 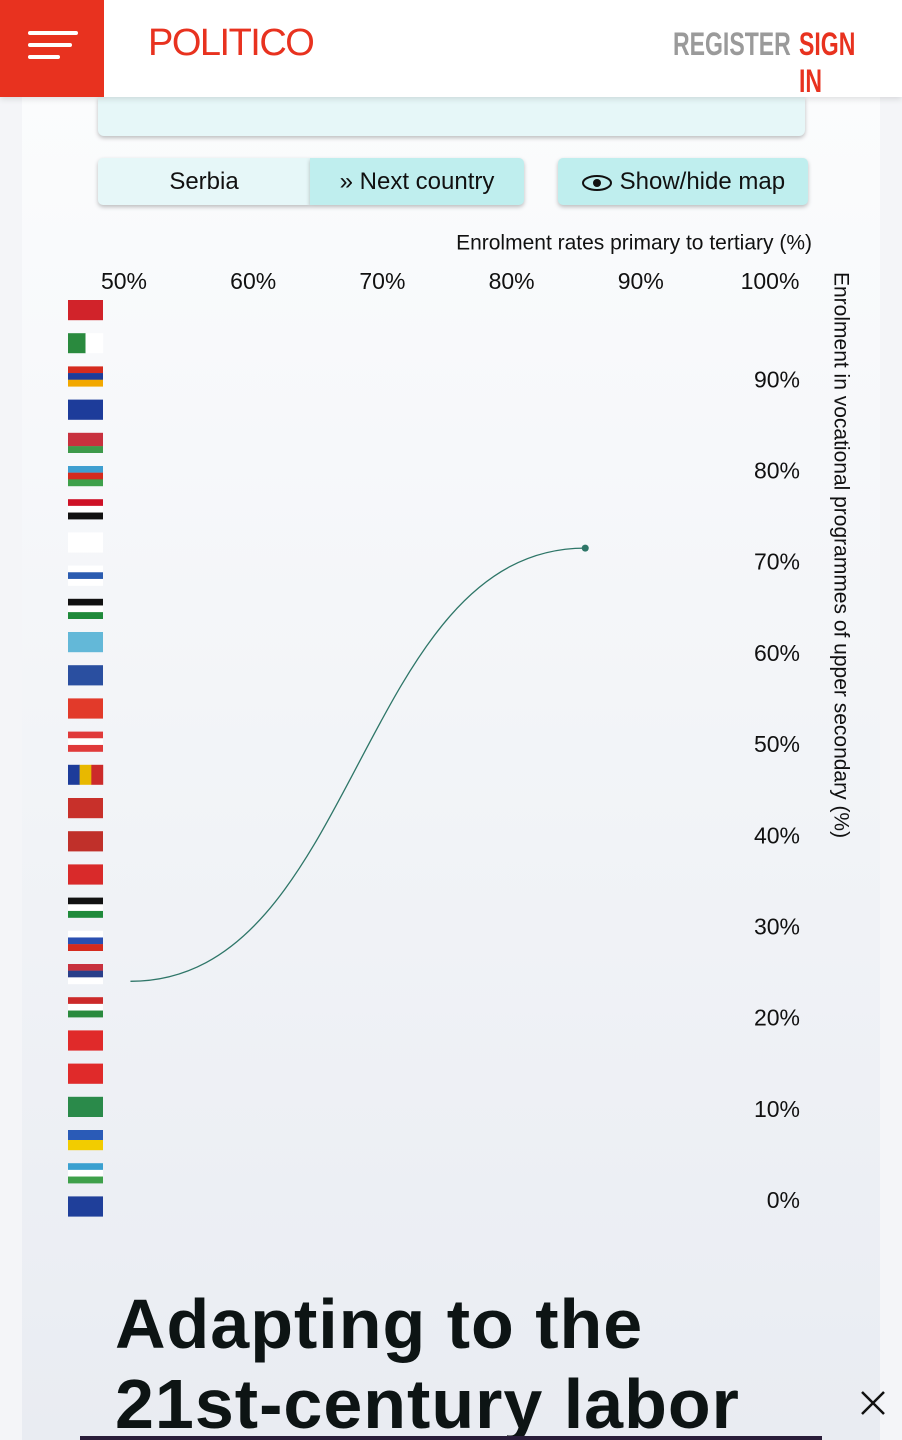 I want to click on sign-in-link: SIGN IN, so click(x=827, y=62).